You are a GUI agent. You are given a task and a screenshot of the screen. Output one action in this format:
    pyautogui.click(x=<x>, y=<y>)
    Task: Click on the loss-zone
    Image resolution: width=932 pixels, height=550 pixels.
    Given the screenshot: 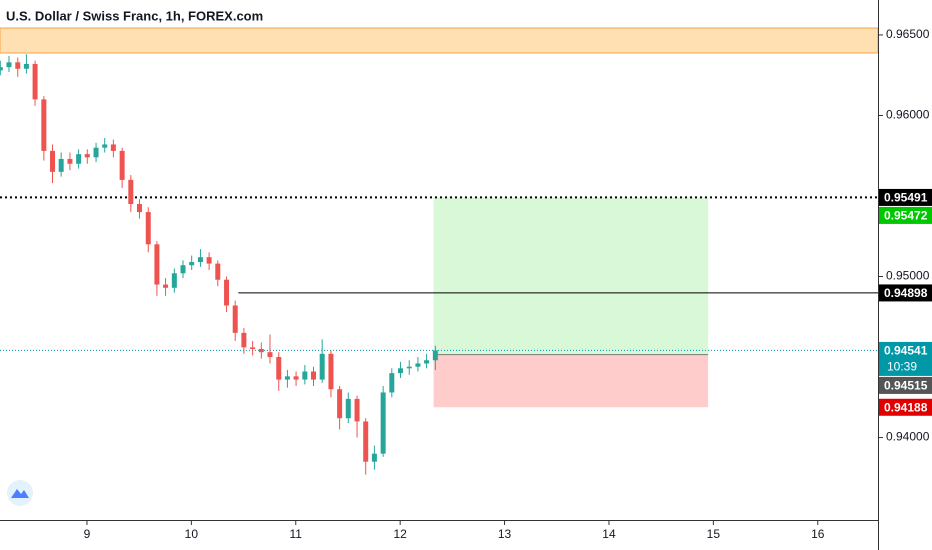 What is the action you would take?
    pyautogui.click(x=571, y=381)
    